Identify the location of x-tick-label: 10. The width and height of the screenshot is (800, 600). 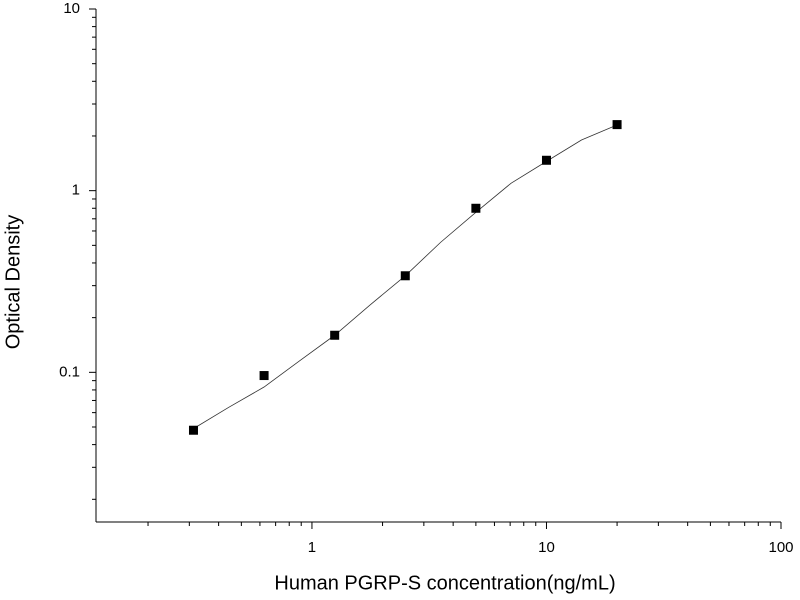
(546, 547).